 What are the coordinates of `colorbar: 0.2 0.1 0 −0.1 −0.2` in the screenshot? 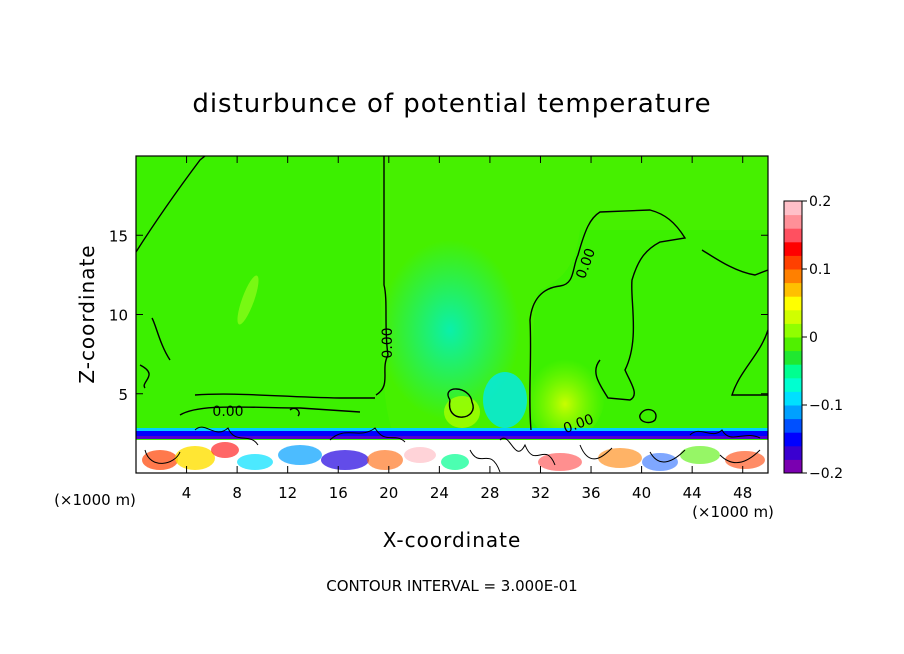 It's located at (813, 338).